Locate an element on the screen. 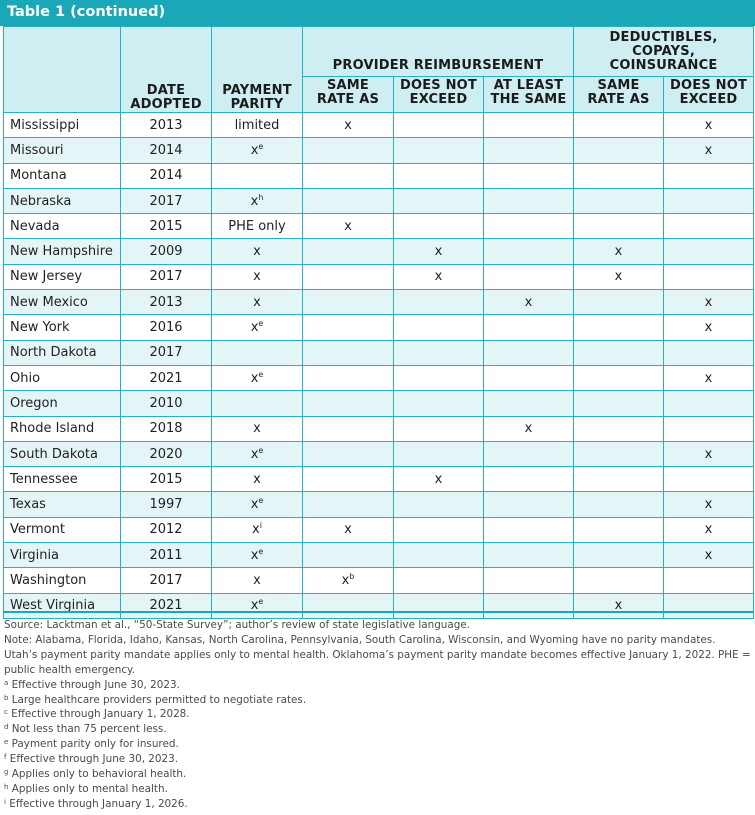  cell-state: New York is located at coordinates (62, 327).